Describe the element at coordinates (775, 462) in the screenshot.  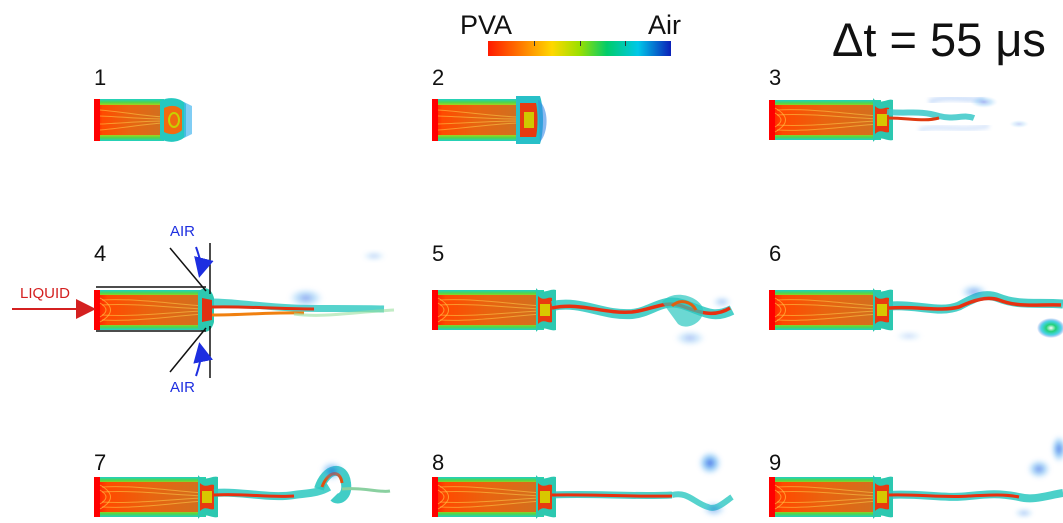
I see `panel-label-9: 9` at that location.